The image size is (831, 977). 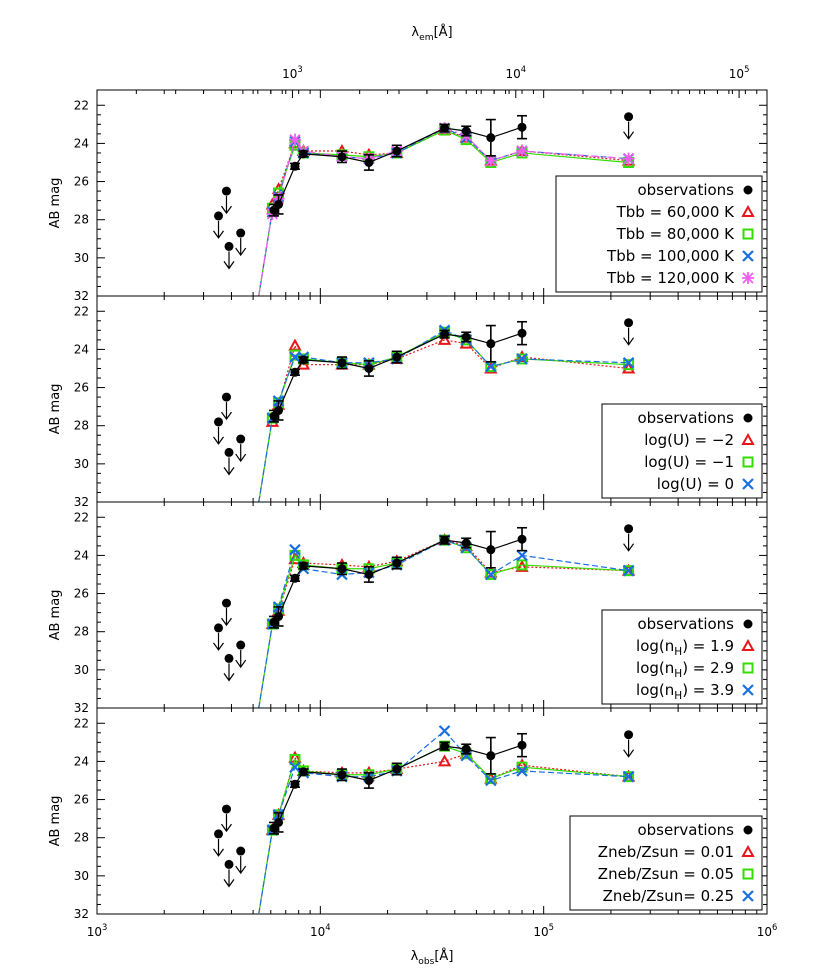 I want to click on legend-label: log(nH) = 3.9, so click(x=685, y=691).